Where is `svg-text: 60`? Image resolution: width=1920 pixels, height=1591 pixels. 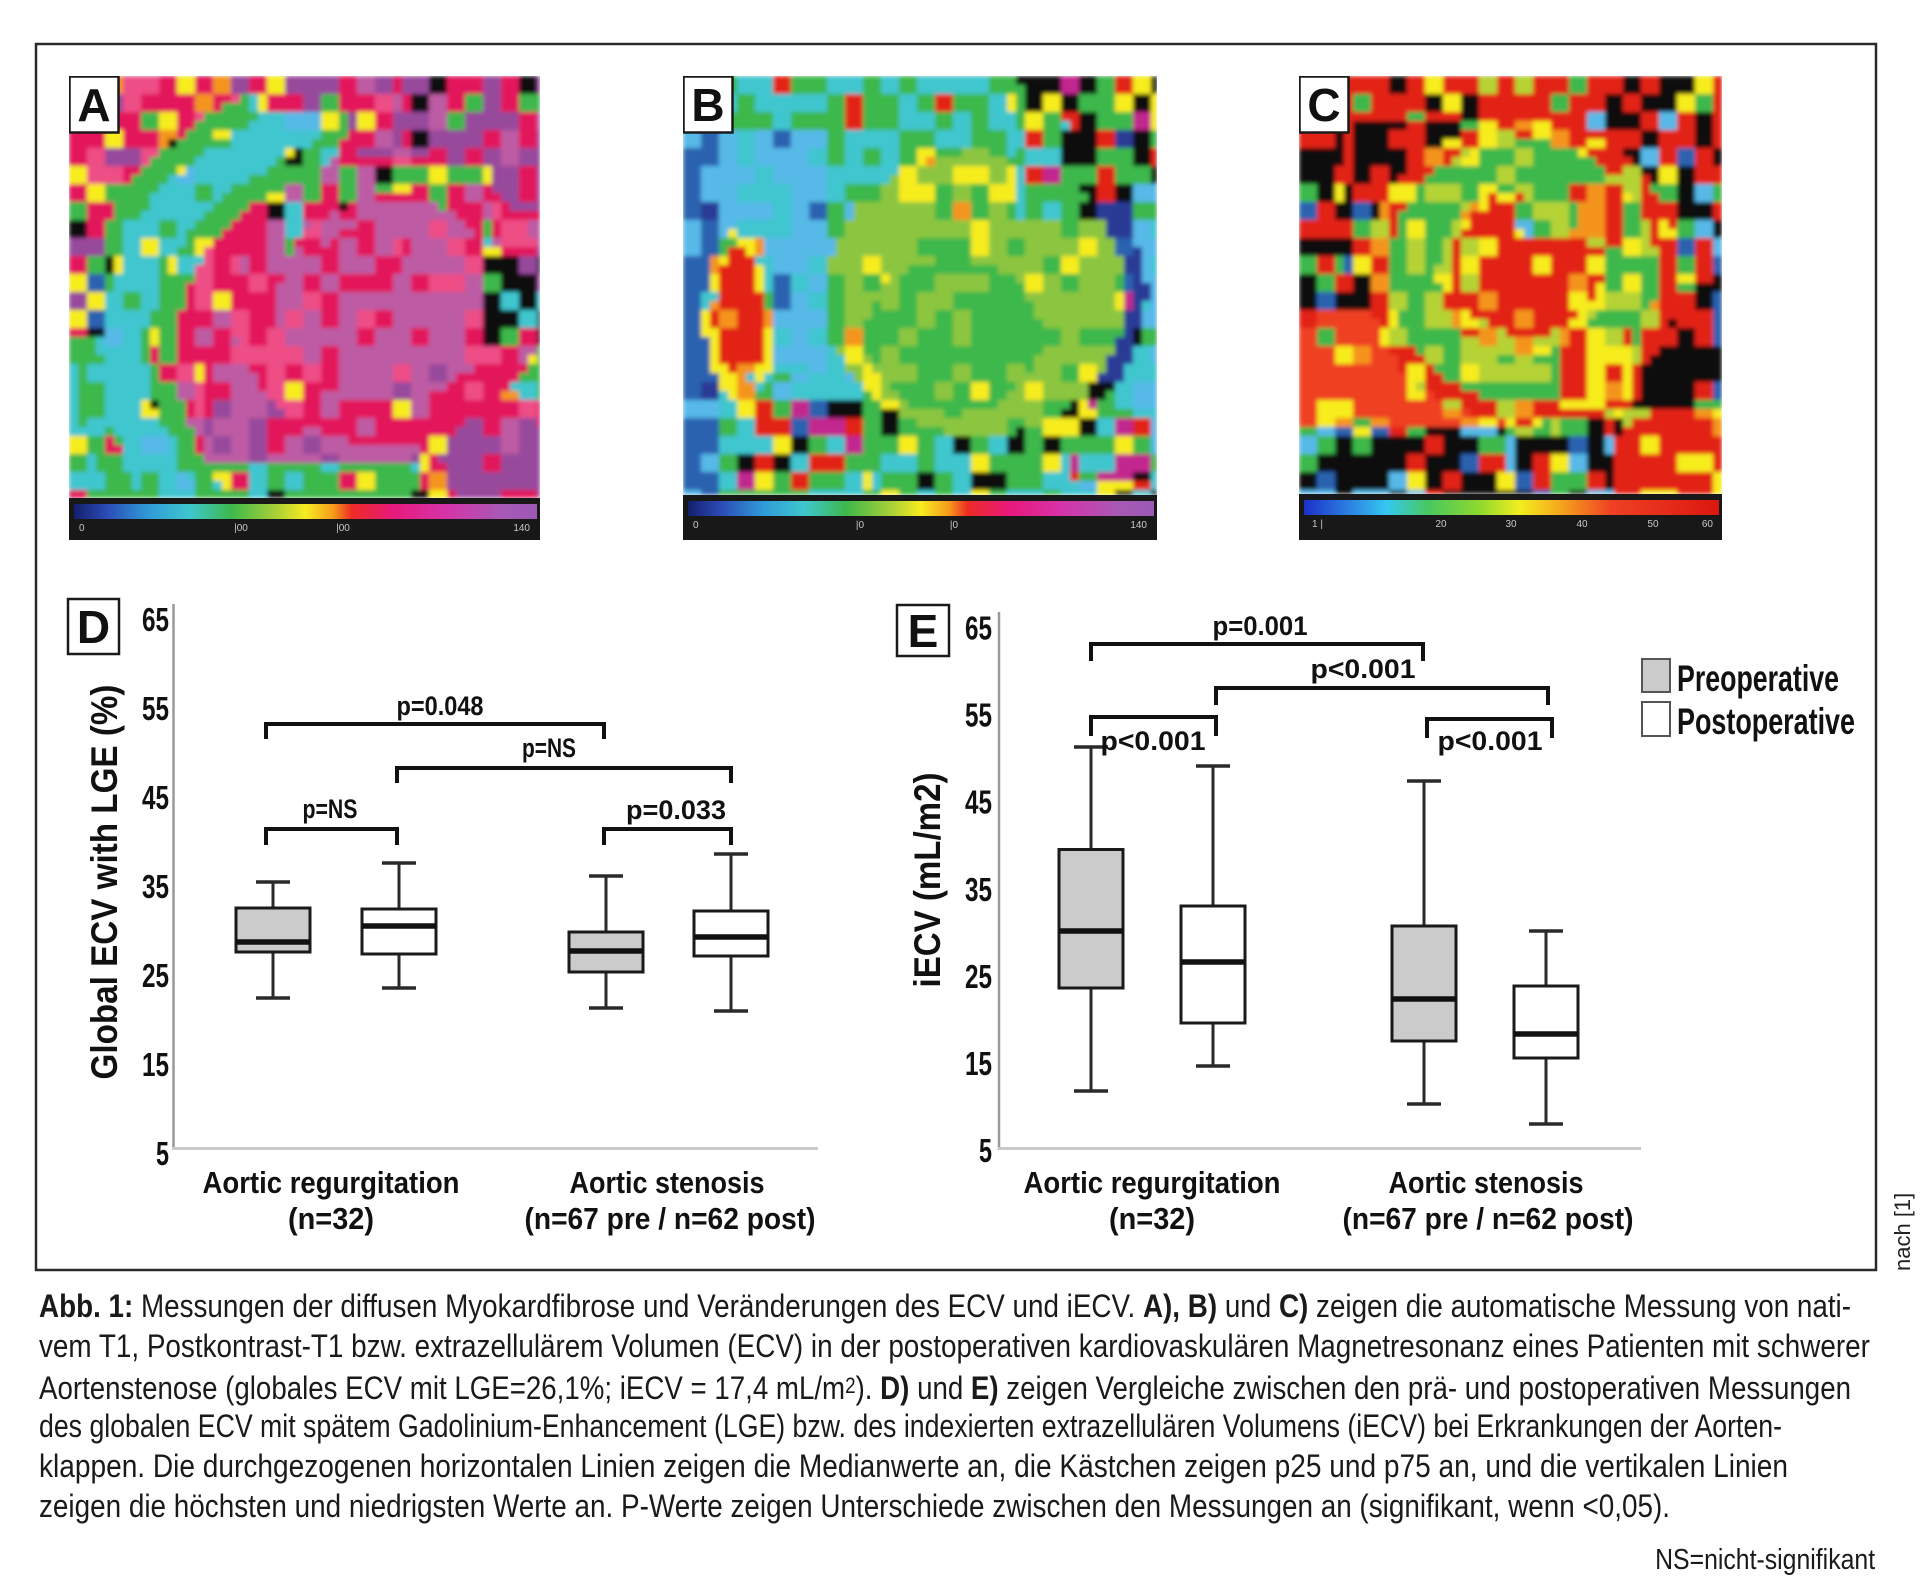 svg-text: 60 is located at coordinates (1708, 524).